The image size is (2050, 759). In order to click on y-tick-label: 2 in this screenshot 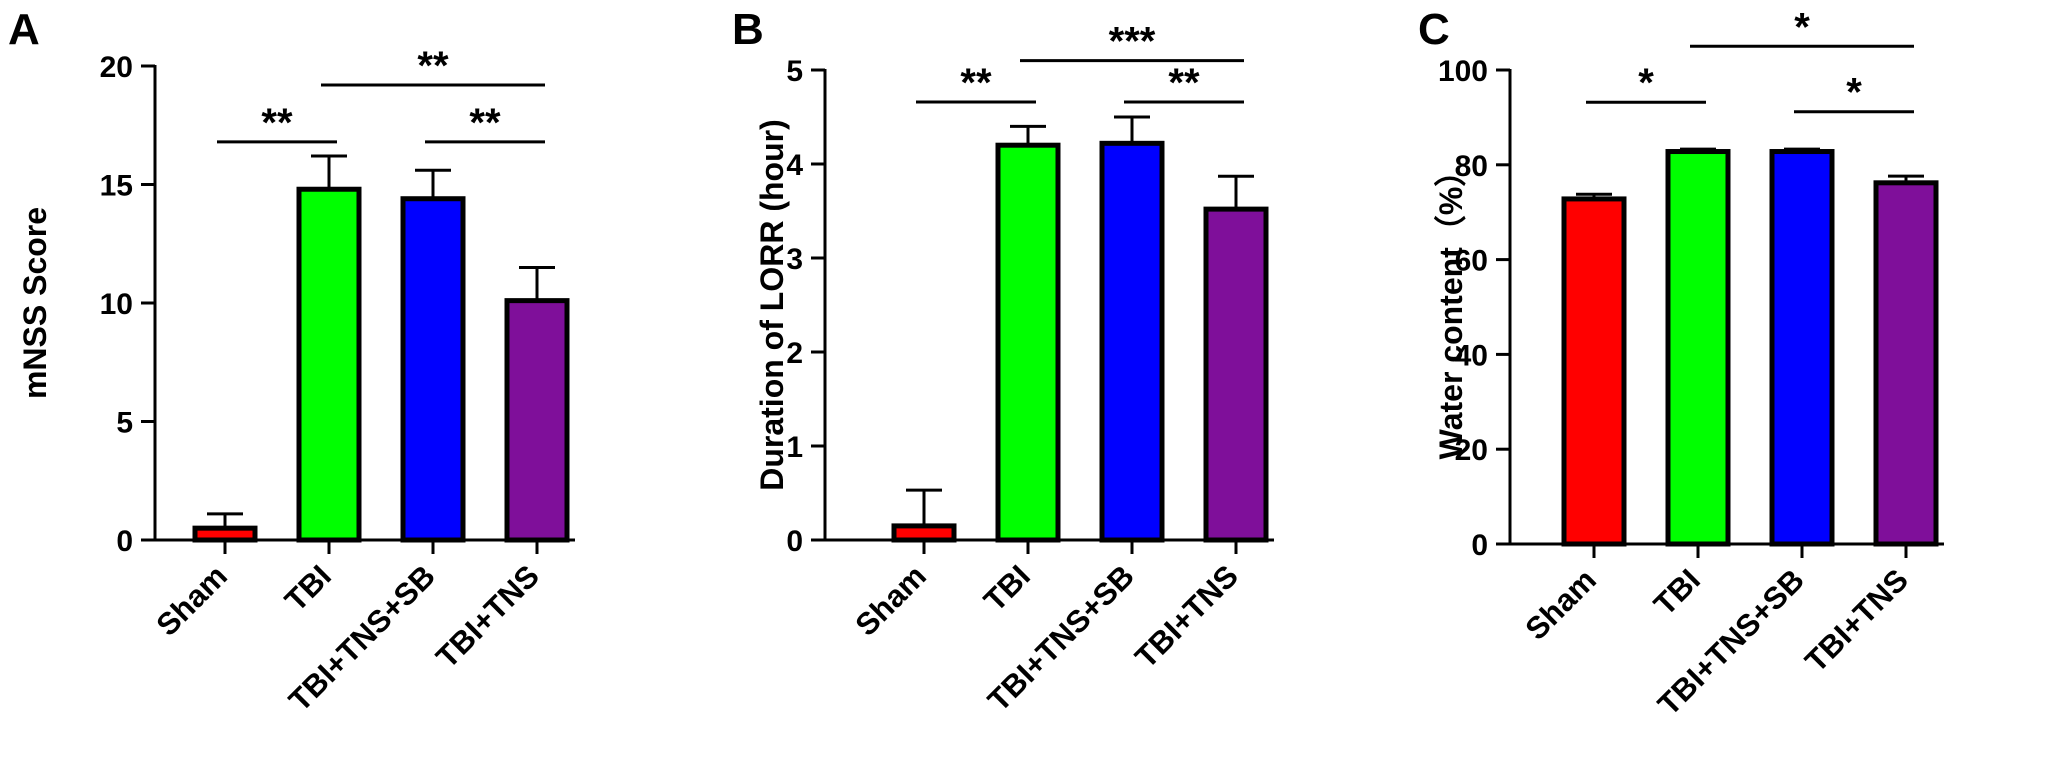, I will do `click(794, 353)`.